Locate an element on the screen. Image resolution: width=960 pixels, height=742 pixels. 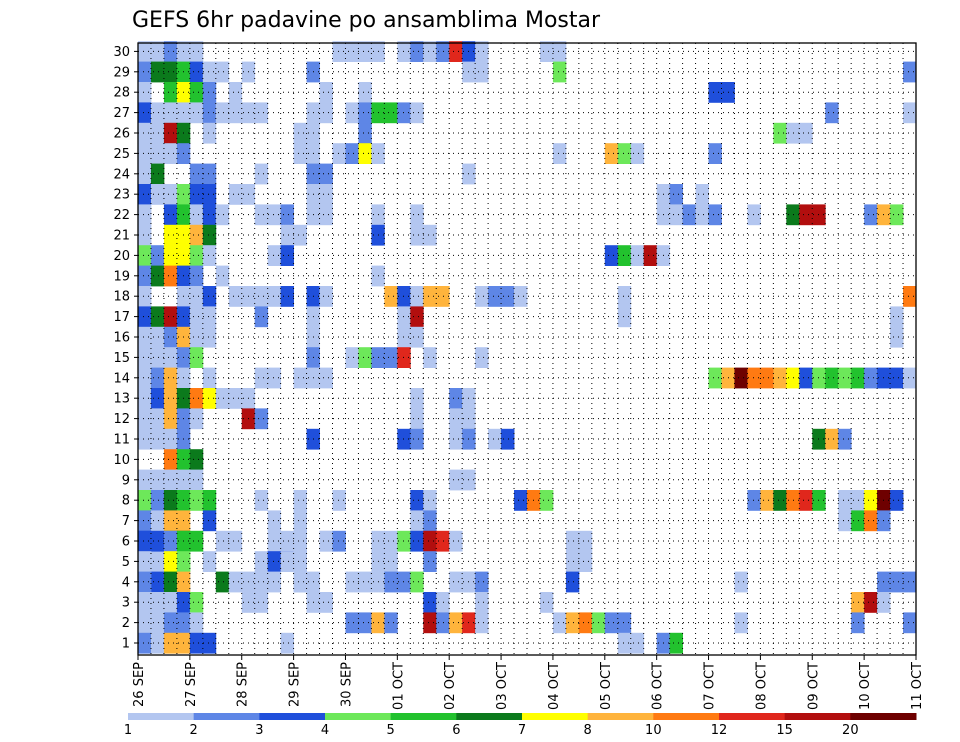
y-tick-label: 5 is located at coordinates (126, 562).